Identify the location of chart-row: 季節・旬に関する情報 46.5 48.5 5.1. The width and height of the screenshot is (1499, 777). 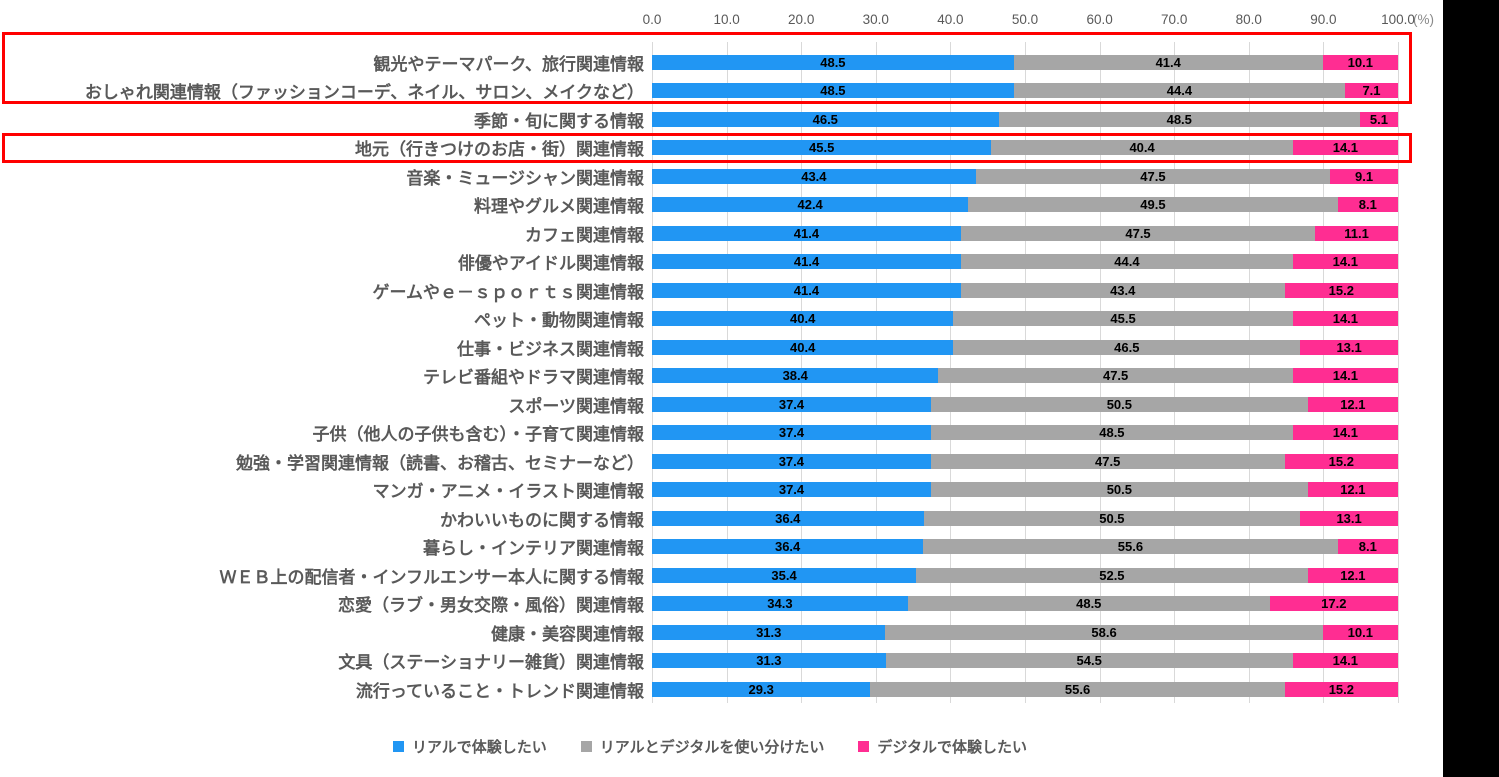
(699, 119).